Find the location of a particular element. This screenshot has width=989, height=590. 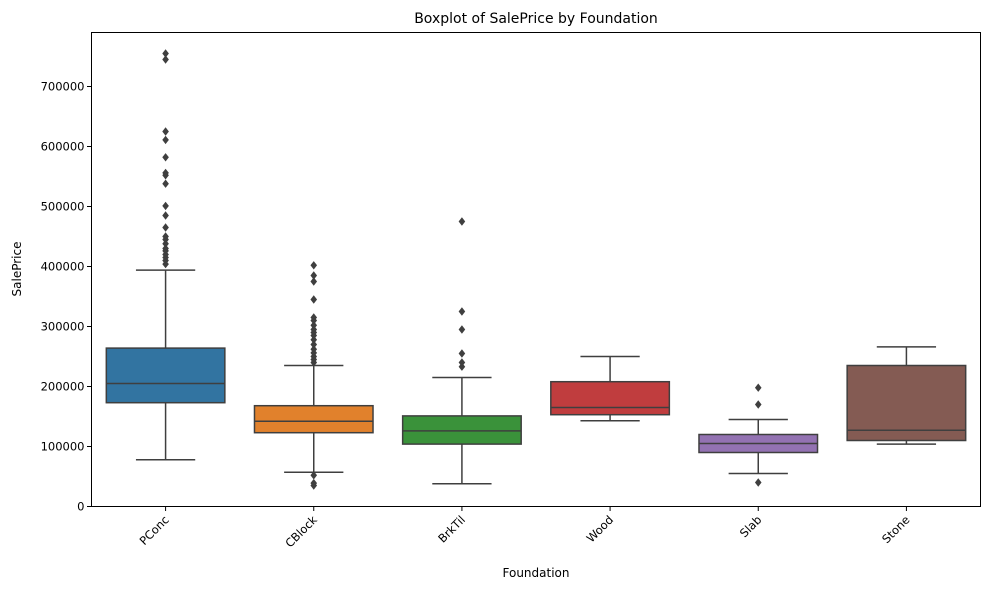

x-tick-label: Stone is located at coordinates (895, 529).